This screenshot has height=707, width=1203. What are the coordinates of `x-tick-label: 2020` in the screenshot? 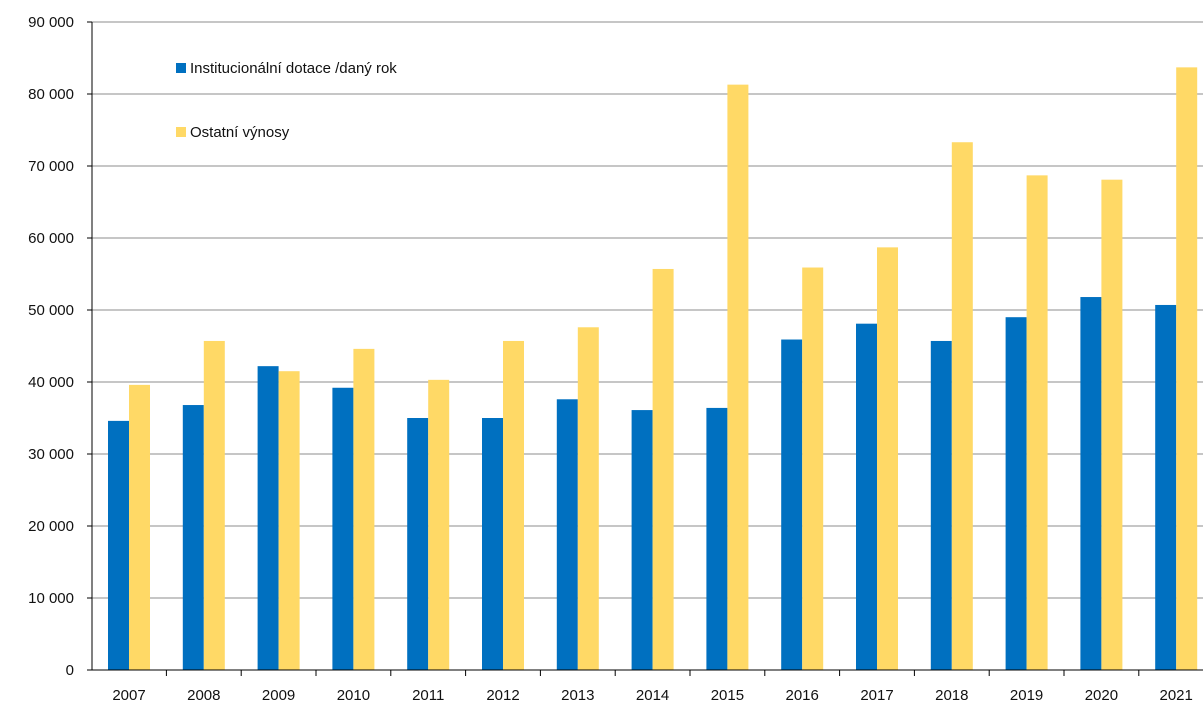 It's located at (1101, 695).